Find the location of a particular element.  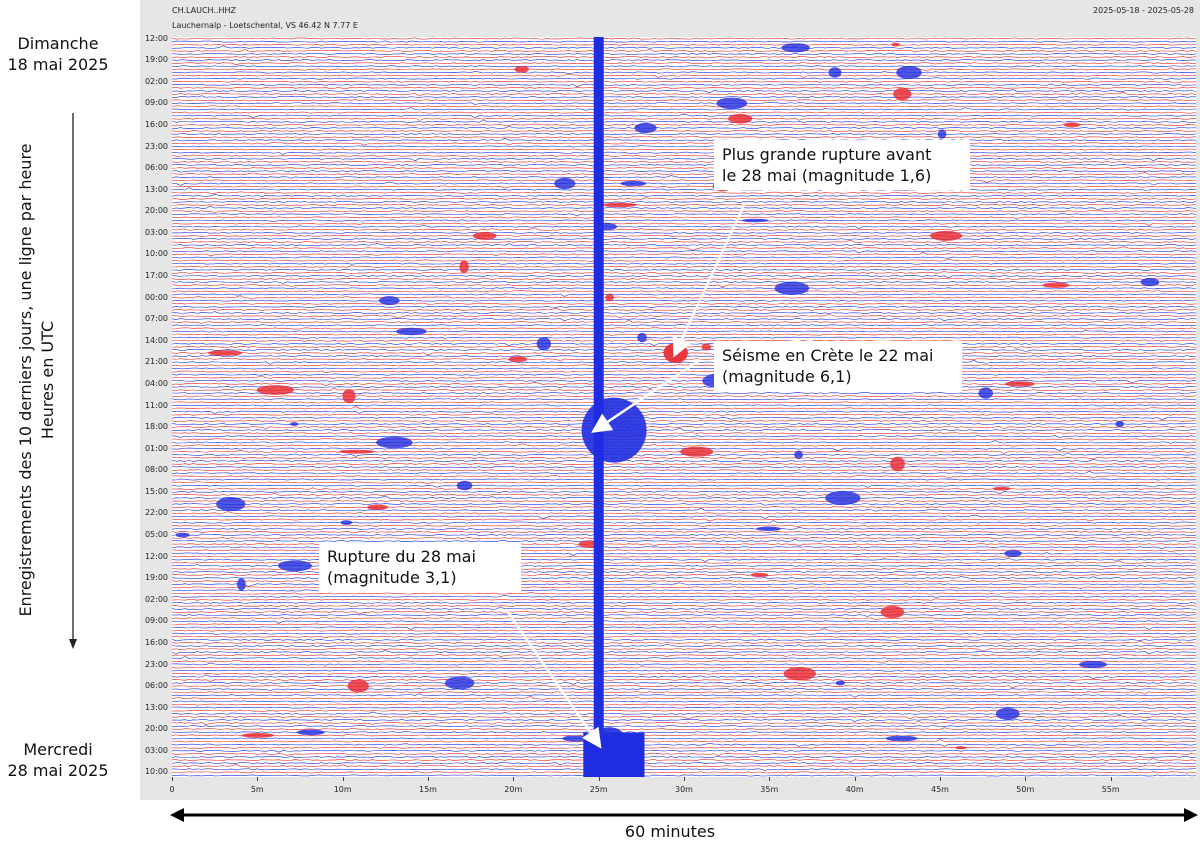

y-tick-label: 23:00 is located at coordinates (156, 664).